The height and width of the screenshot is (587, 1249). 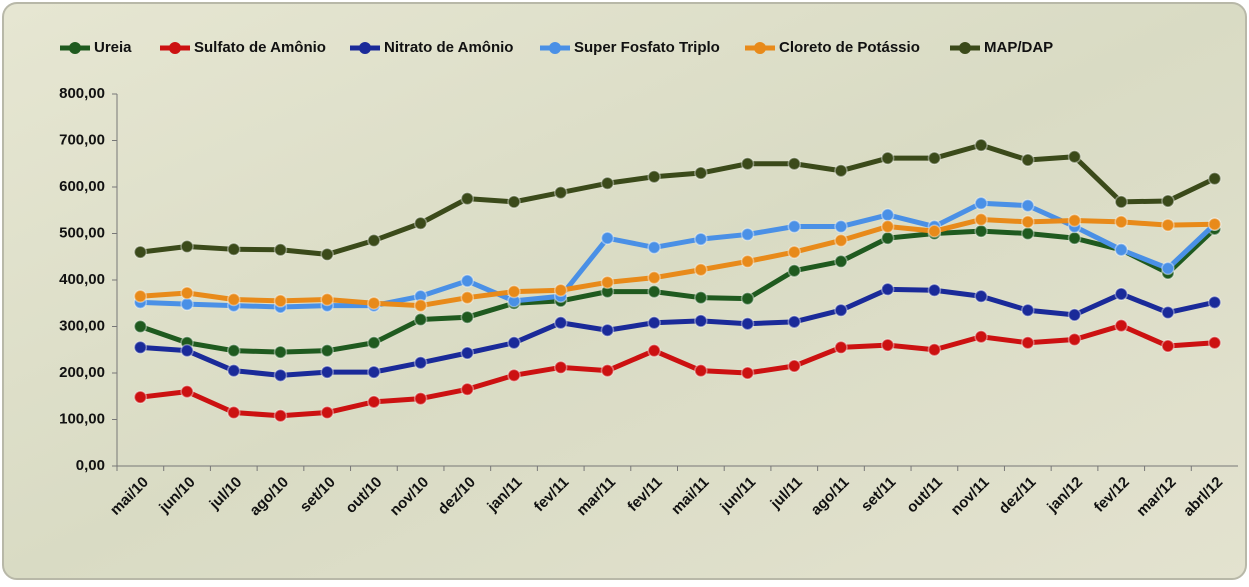 What do you see at coordinates (82, 372) in the screenshot?
I see `y-tick-label: 200,00` at bounding box center [82, 372].